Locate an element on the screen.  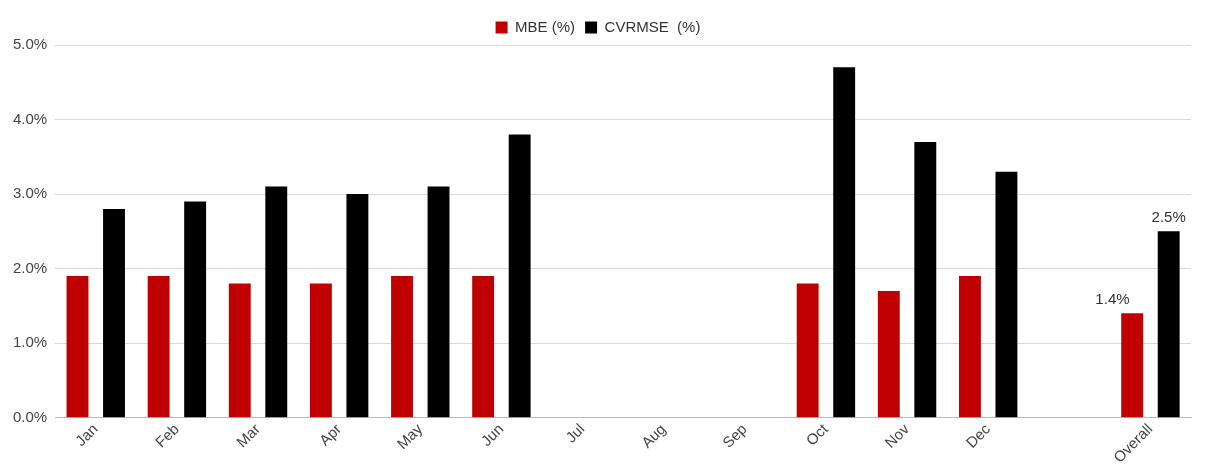
y-tick-label: 4.0% is located at coordinates (30, 118).